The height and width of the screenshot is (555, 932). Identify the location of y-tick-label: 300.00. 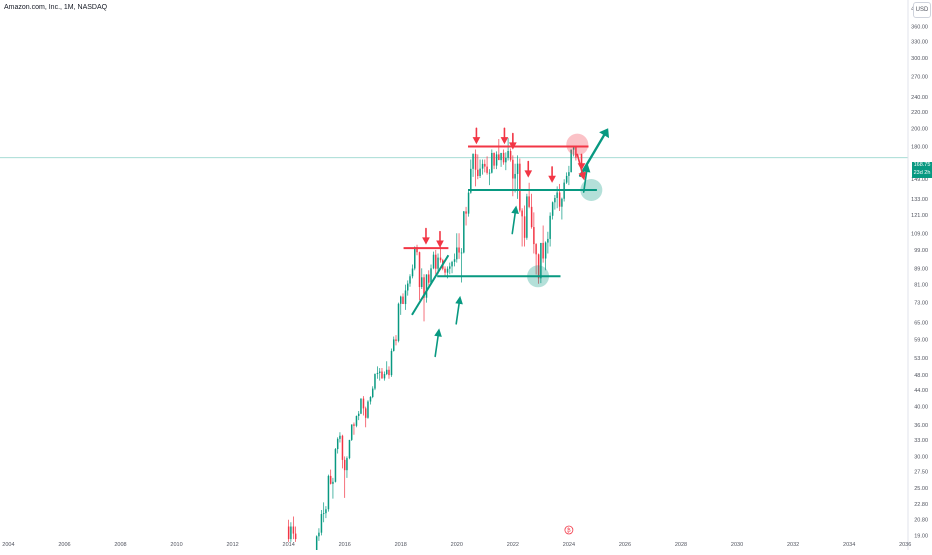
(919, 59).